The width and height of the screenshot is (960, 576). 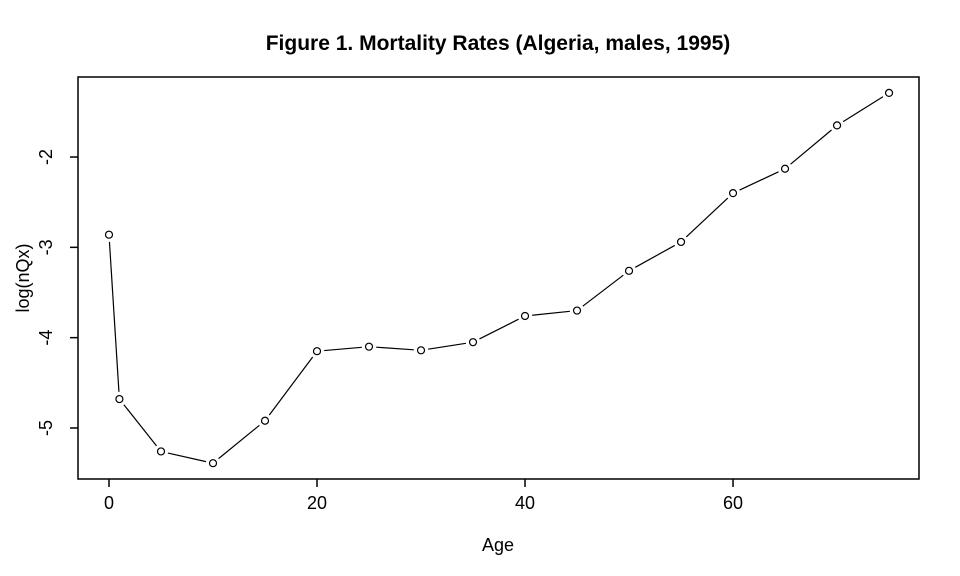 I want to click on y-axis-label: log(nQx), so click(x=23, y=277).